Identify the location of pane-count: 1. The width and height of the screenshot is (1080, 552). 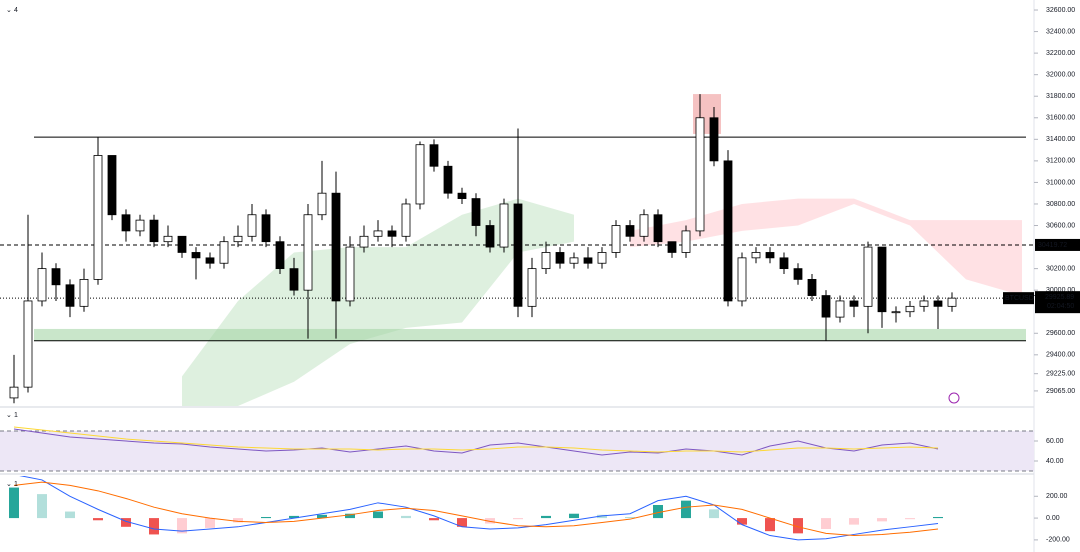
(16, 484).